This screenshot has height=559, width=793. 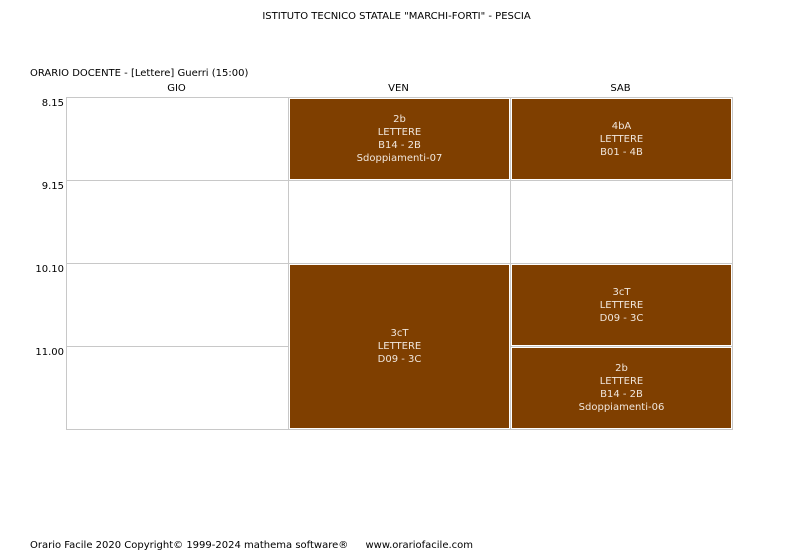 I want to click on lesson-block: 4bA LETTERE B01 - 4B, so click(x=621, y=139).